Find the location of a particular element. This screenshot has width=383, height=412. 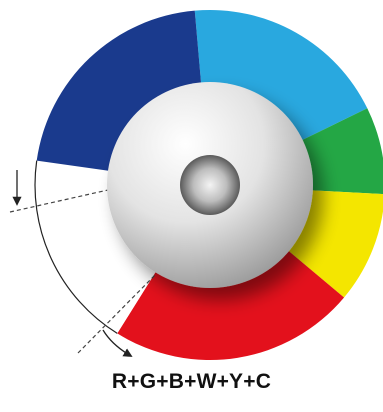

hub-hole is located at coordinates (210, 185).